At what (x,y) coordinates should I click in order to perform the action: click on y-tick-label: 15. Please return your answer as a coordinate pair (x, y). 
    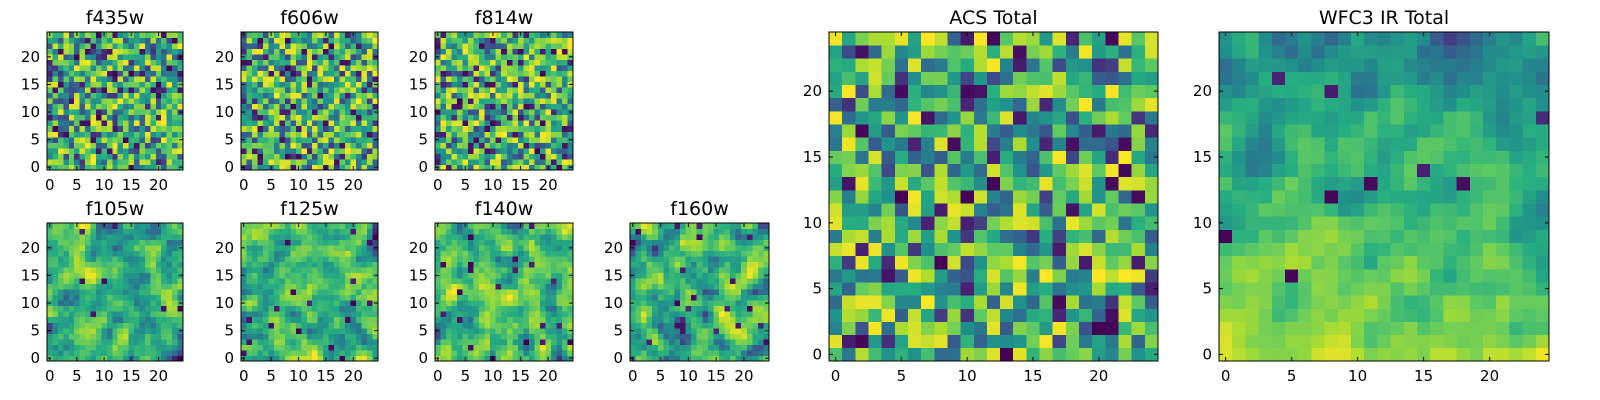
    Looking at the image, I should click on (418, 275).